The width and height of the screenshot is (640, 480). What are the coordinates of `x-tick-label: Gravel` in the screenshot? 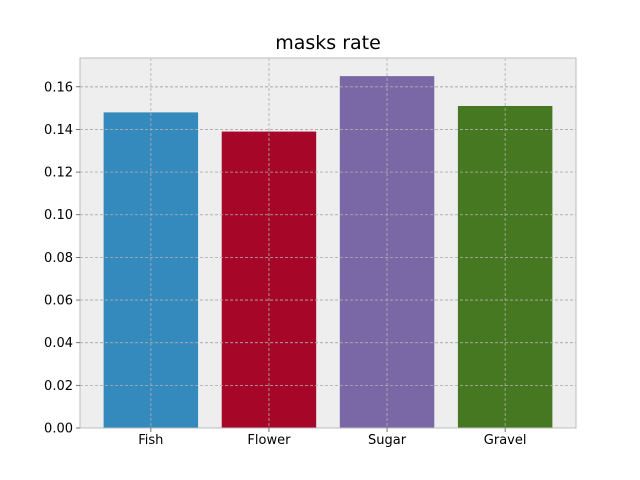 It's located at (505, 440).